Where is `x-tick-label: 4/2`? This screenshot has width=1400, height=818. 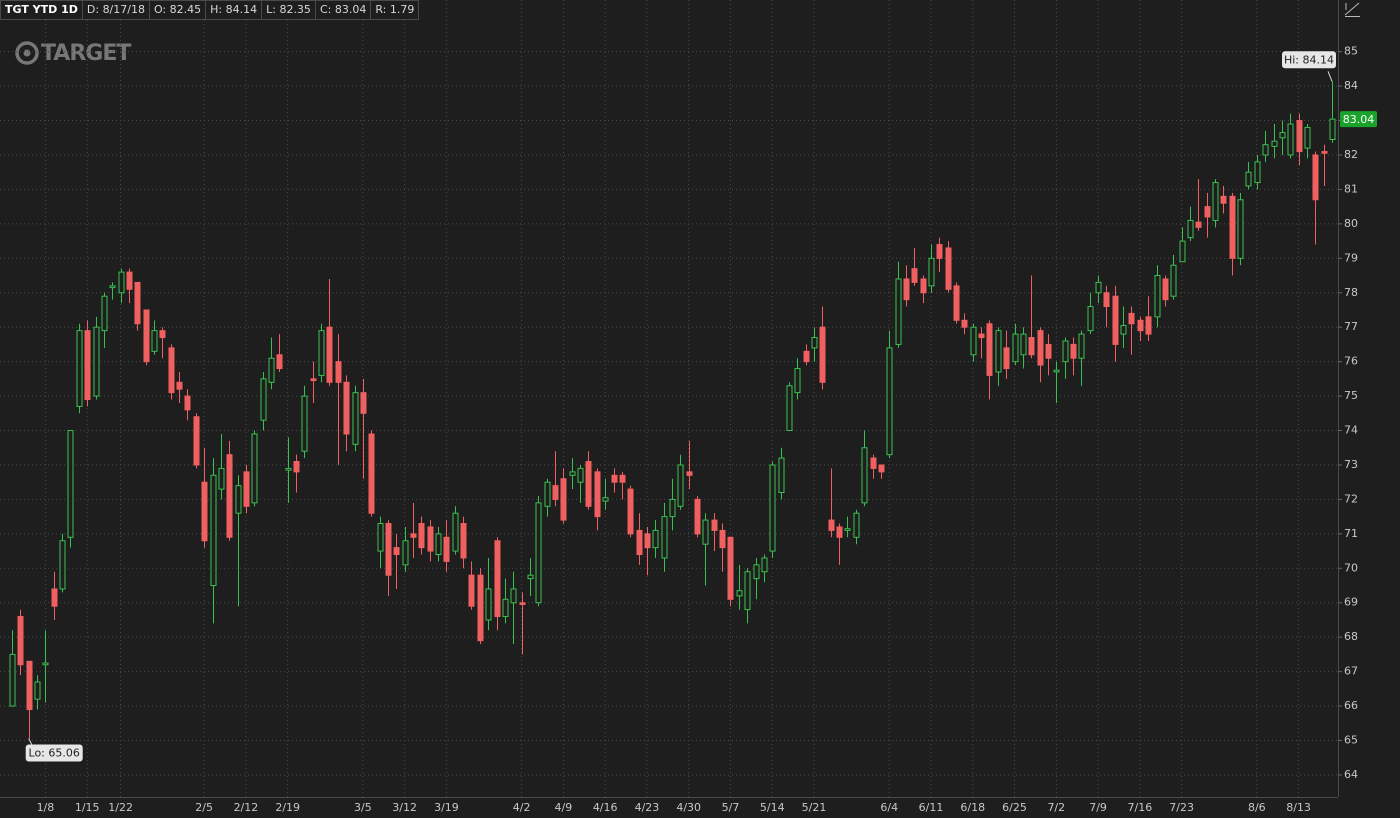 x-tick-label: 4/2 is located at coordinates (522, 807).